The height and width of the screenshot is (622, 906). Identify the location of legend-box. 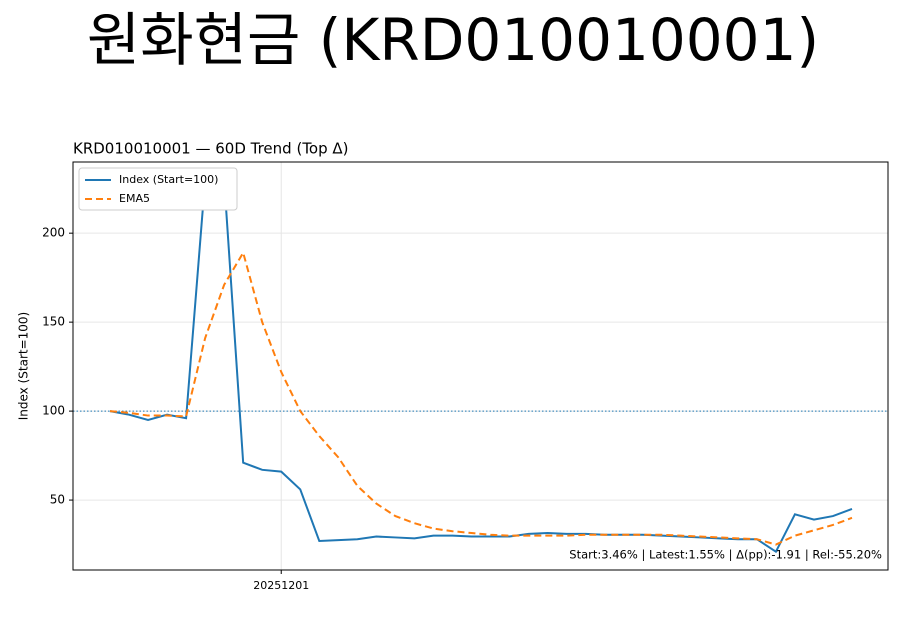
(158, 189).